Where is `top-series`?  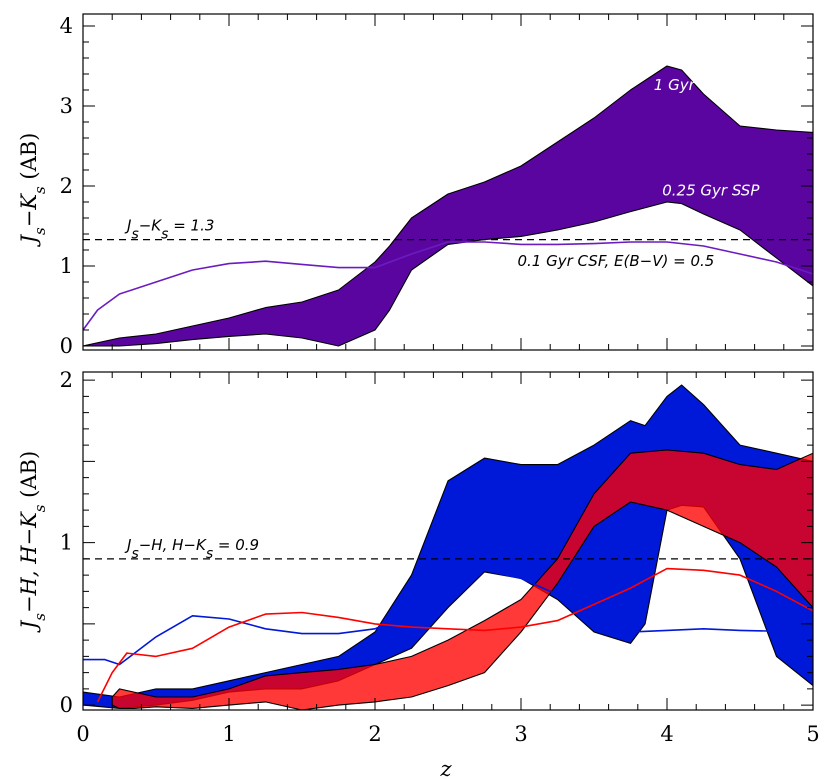
top-series is located at coordinates (448, 286).